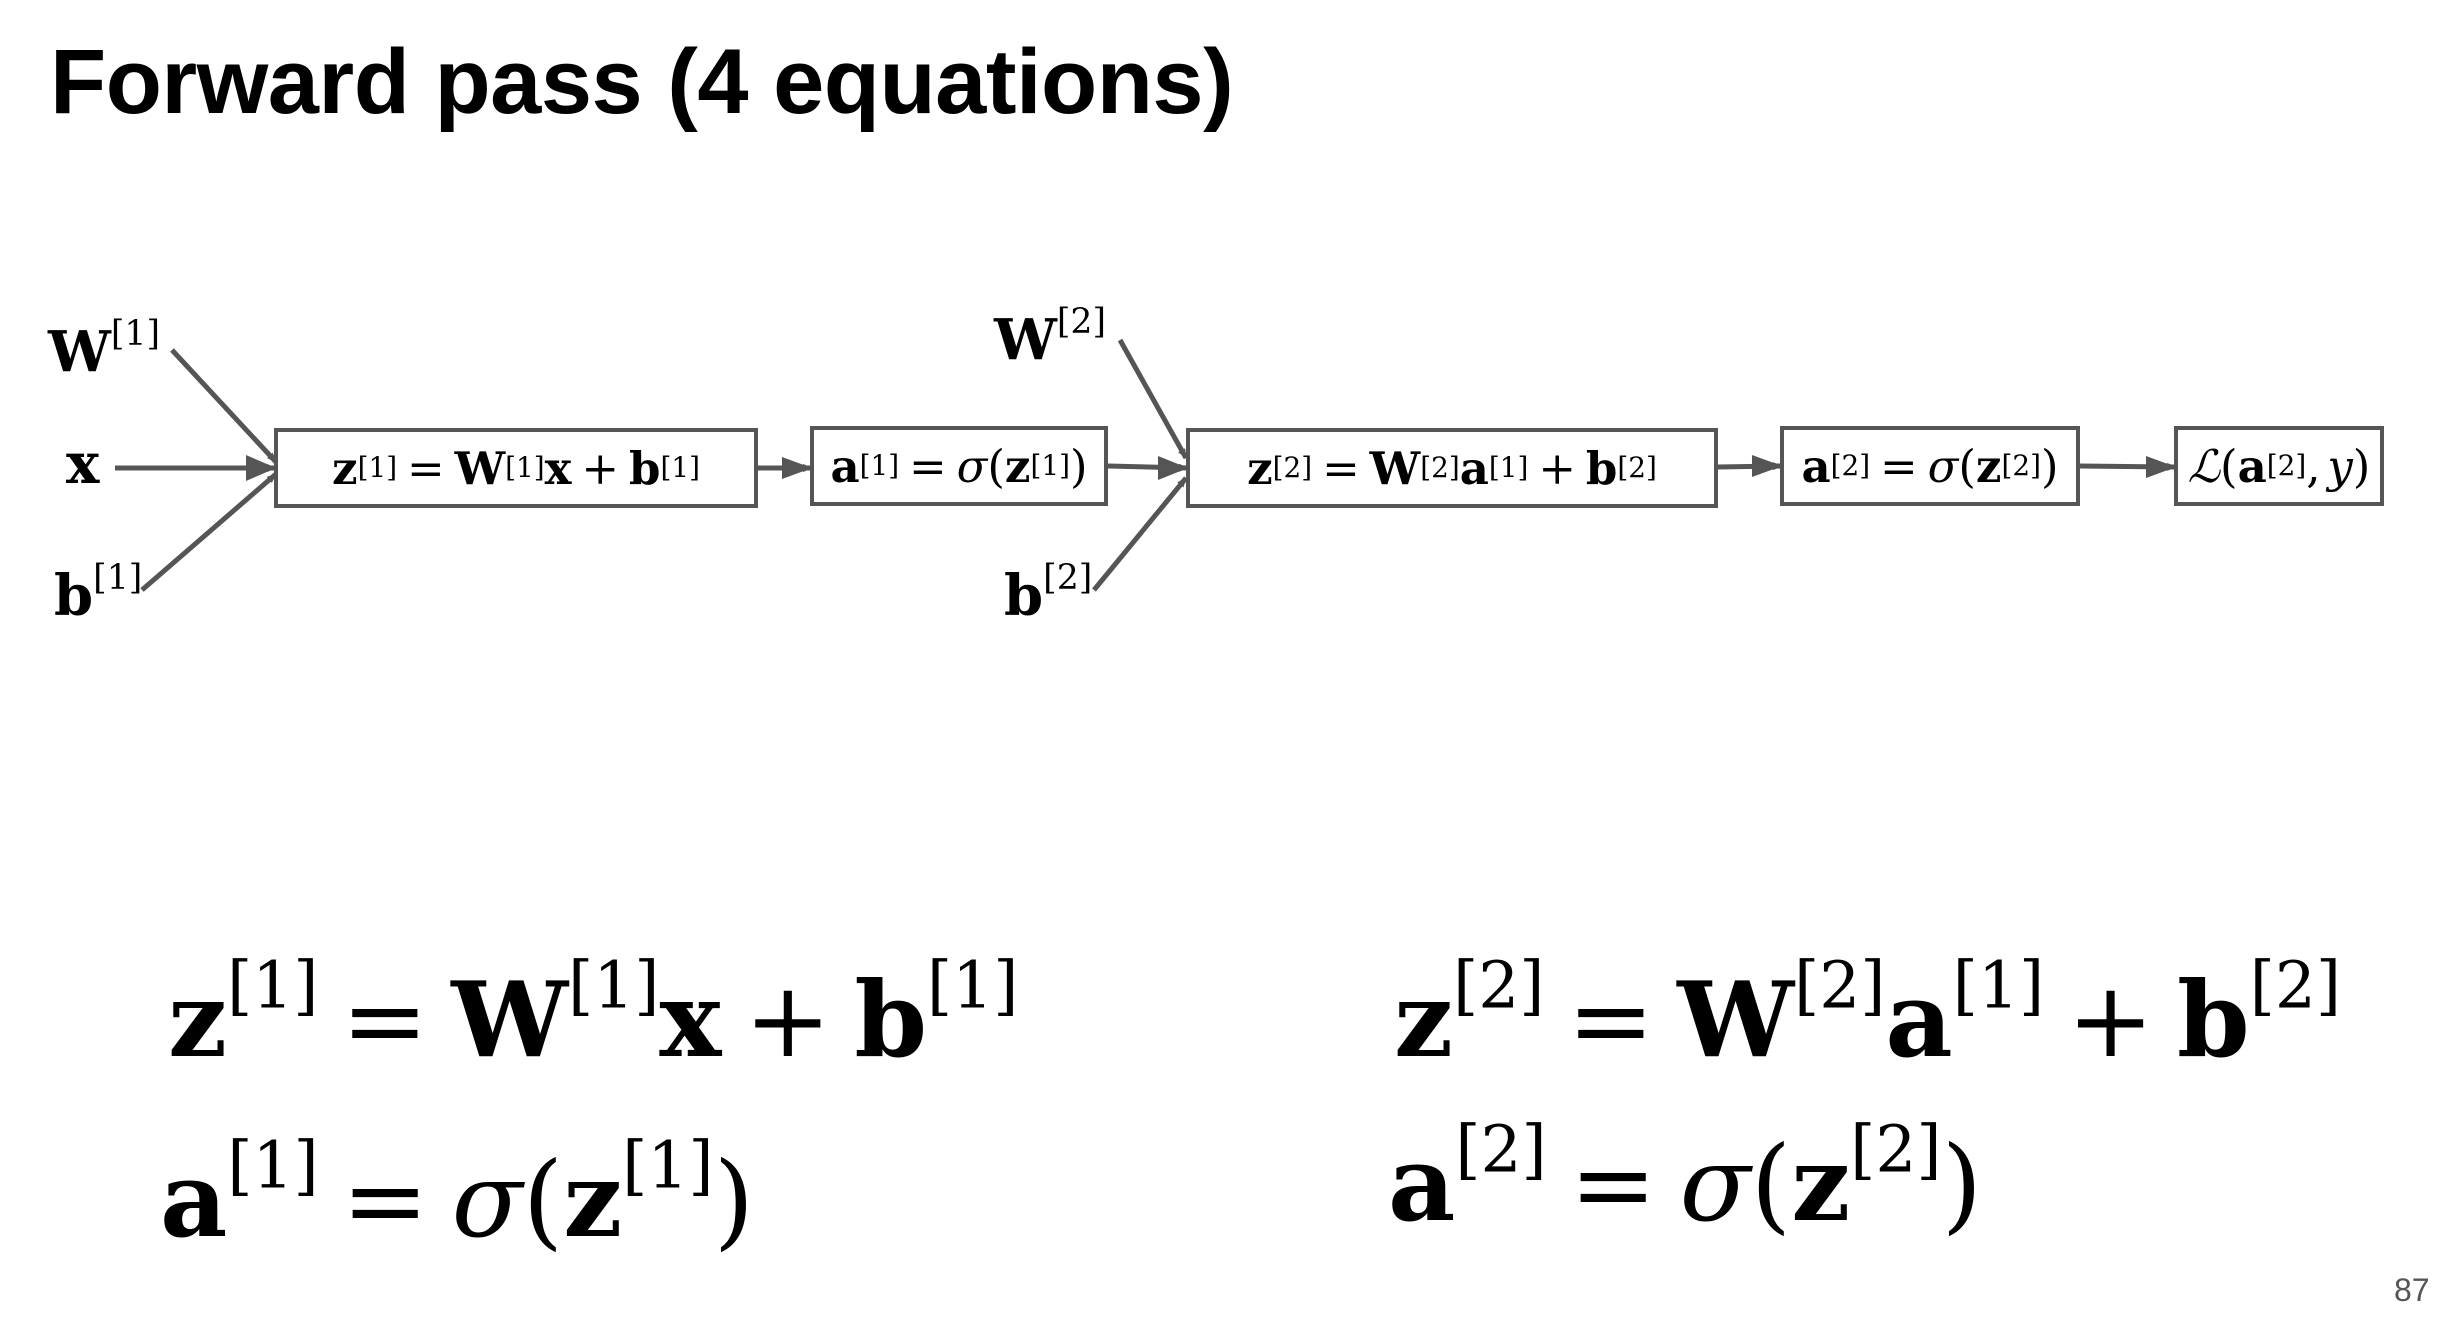 The image size is (2462, 1330). Describe the element at coordinates (642, 82) in the screenshot. I see `slide-title: Forward pass (4 equations)` at that location.